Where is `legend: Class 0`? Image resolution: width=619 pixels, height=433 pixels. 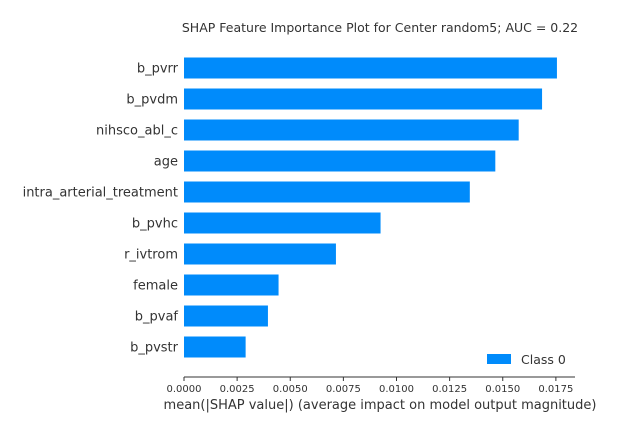 legend: Class 0 is located at coordinates (526, 359).